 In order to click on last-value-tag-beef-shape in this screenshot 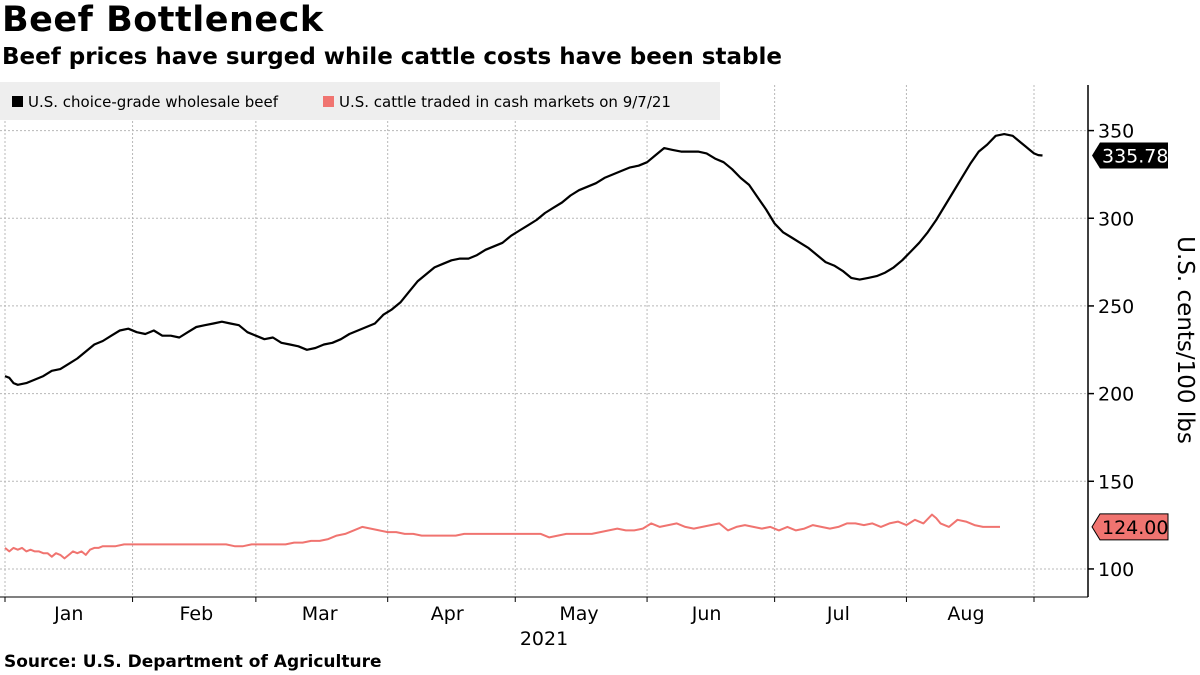, I will do `click(1130, 155)`.